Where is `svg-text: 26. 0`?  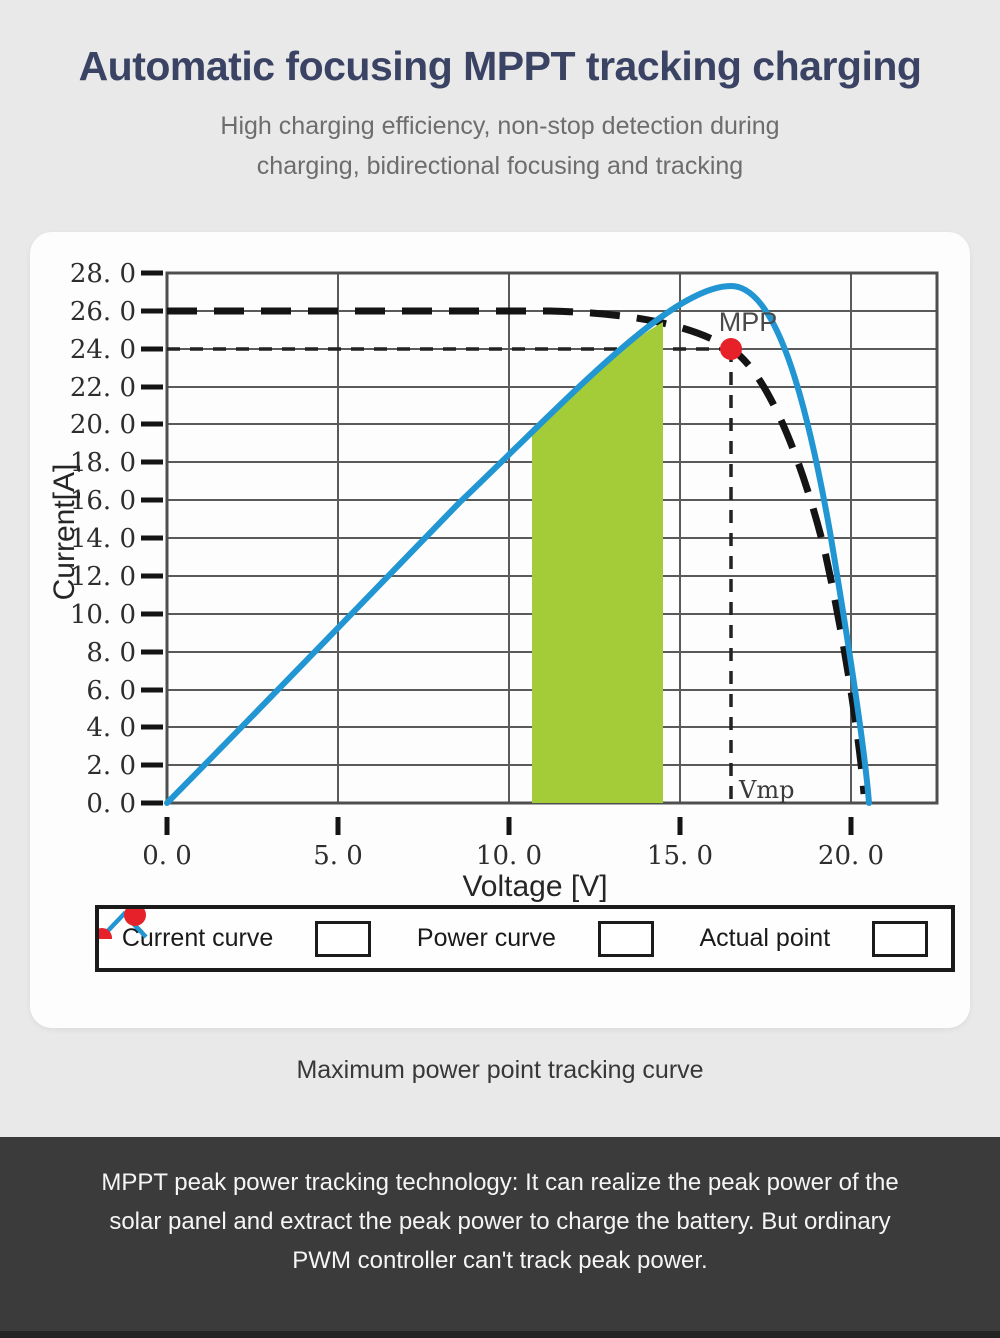 svg-text: 26. 0 is located at coordinates (103, 312).